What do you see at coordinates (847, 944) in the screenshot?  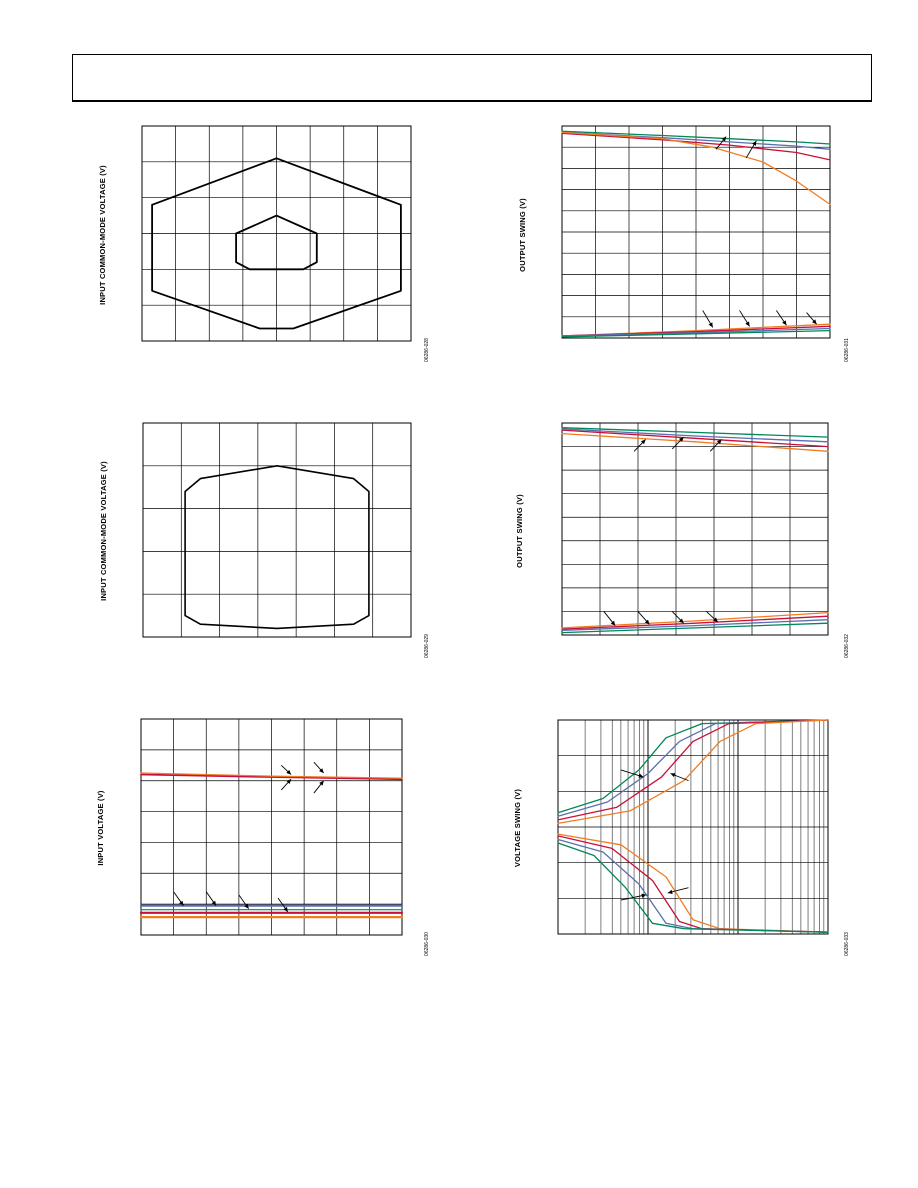 I see `chart-6-figure-id: 06286-033` at bounding box center [847, 944].